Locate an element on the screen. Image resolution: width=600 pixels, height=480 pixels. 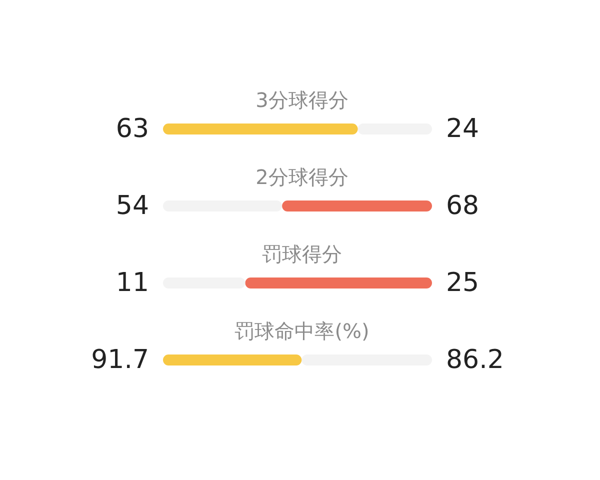
data-label: 24 is located at coordinates (463, 129).